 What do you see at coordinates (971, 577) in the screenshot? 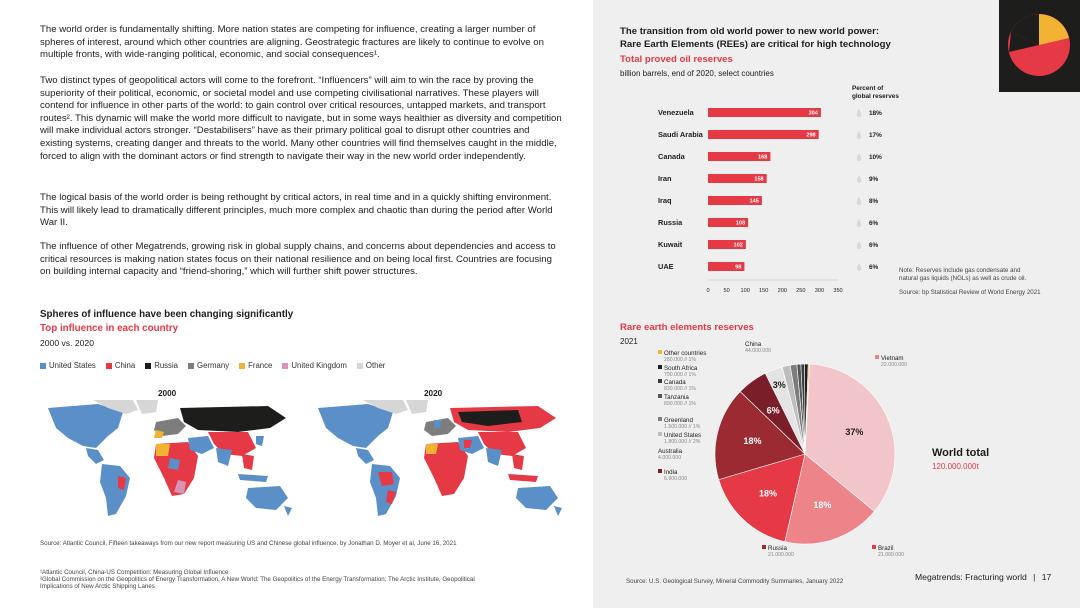
I see `footer-title: Megatrends: Fracturing world` at bounding box center [971, 577].